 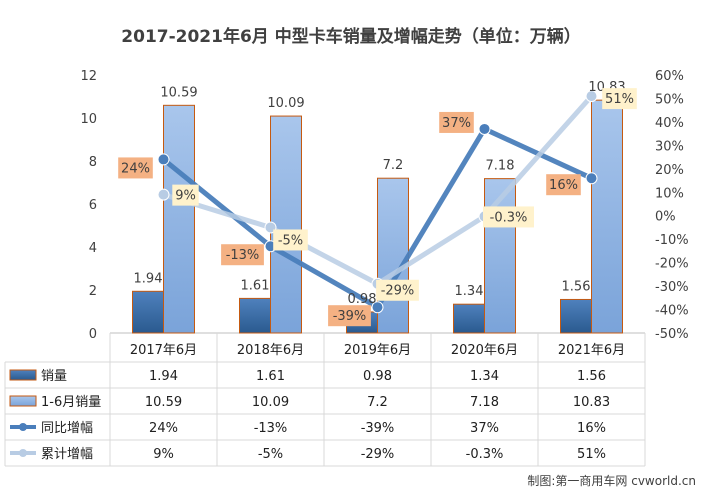 I want to click on line-label-cumulative: -5%, so click(x=290, y=240).